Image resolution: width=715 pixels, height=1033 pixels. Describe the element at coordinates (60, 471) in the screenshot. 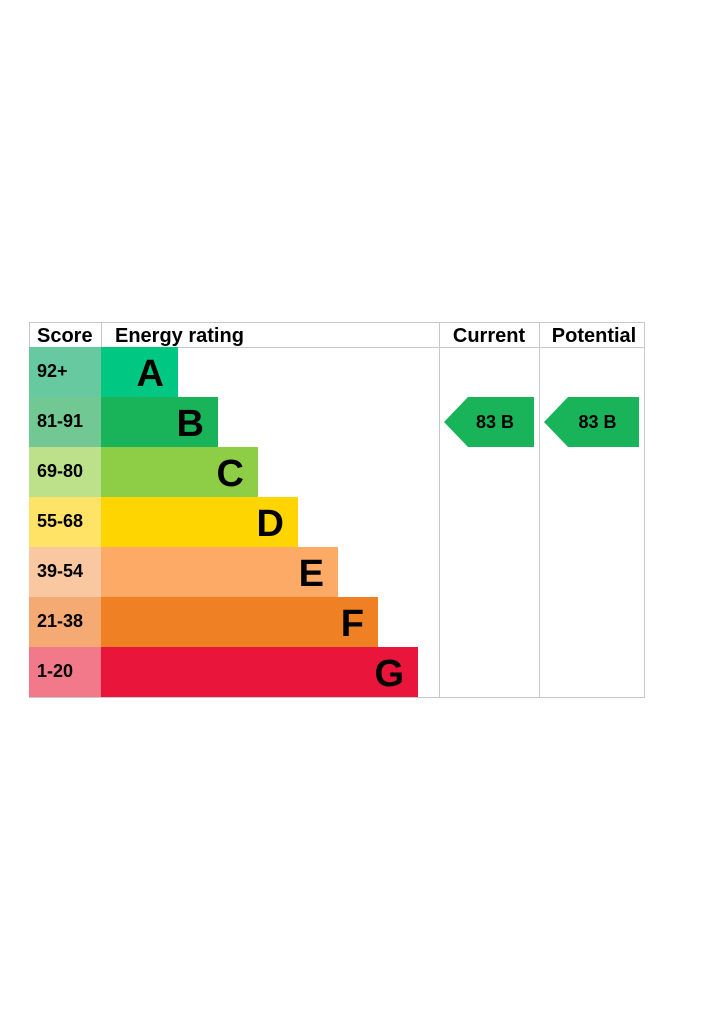

I see `score-range-label: 69-80` at that location.